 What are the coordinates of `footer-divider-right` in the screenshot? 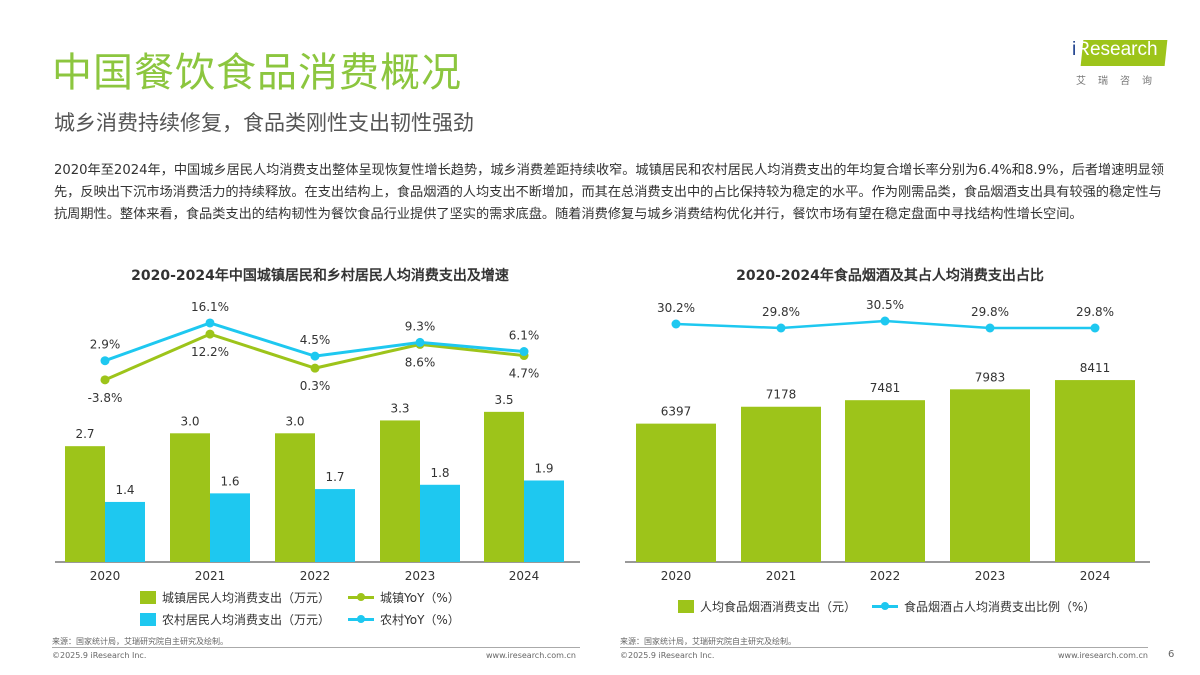 It's located at (884, 647).